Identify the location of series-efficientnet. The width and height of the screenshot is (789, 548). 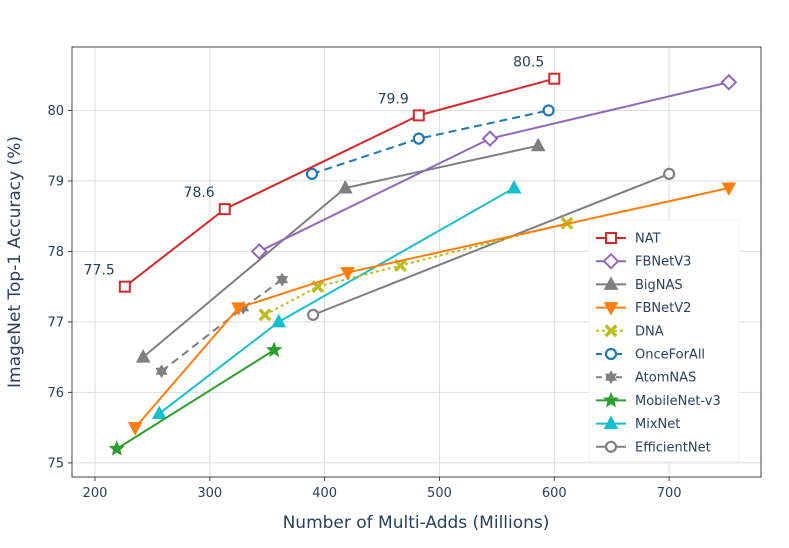
(491, 244).